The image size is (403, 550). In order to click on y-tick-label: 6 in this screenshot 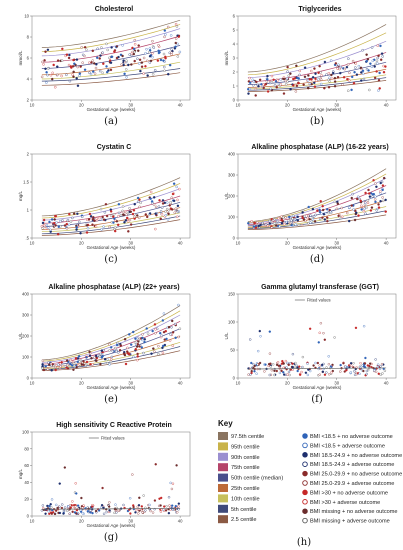, I will do `click(28, 58)`.